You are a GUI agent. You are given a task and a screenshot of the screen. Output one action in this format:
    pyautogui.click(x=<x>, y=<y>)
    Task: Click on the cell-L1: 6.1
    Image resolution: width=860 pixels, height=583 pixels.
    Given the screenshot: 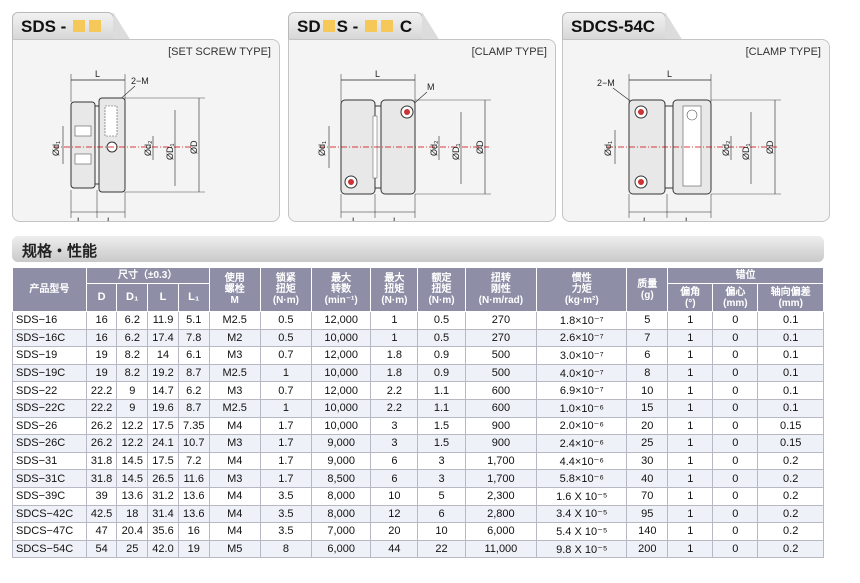 What is the action you would take?
    pyautogui.click(x=193, y=355)
    